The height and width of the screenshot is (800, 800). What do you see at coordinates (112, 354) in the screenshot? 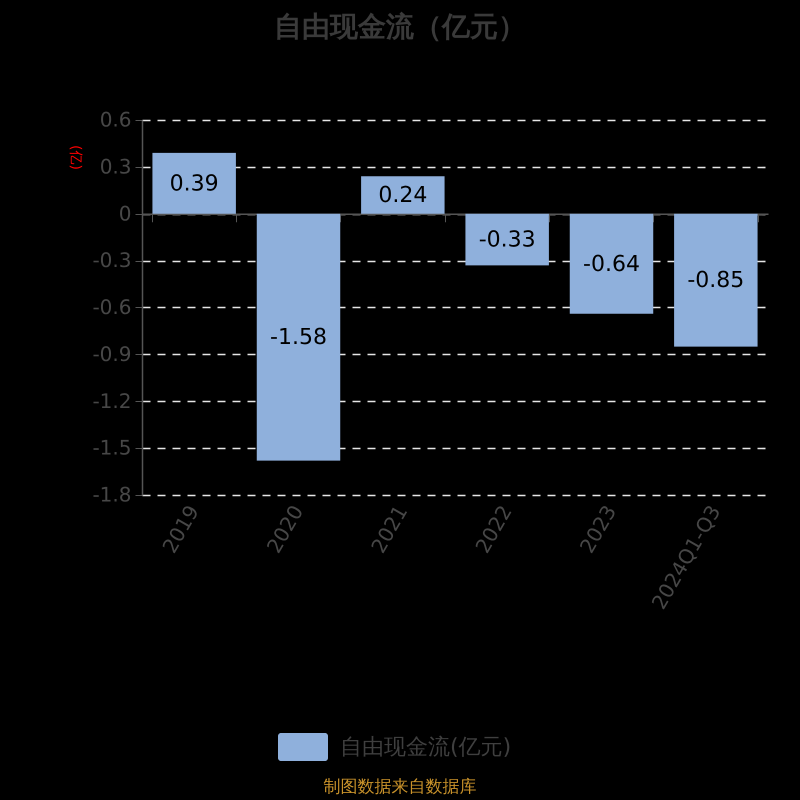
I see `y-tick-label: -0.9` at bounding box center [112, 354].